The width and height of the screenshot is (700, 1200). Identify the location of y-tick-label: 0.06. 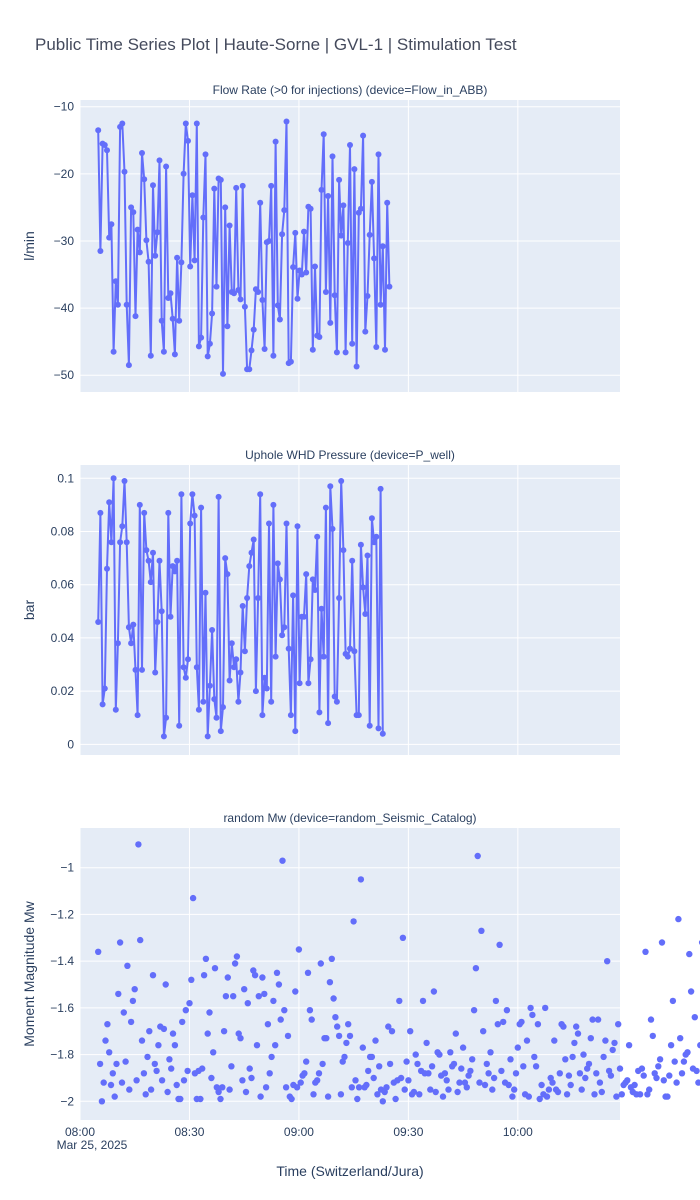
(63, 585).